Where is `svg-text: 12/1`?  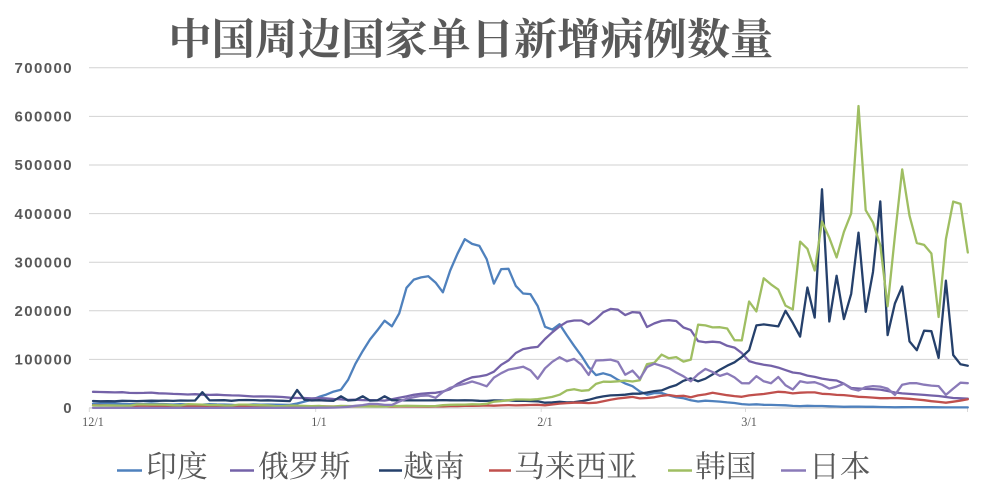 svg-text: 12/1 is located at coordinates (93, 422).